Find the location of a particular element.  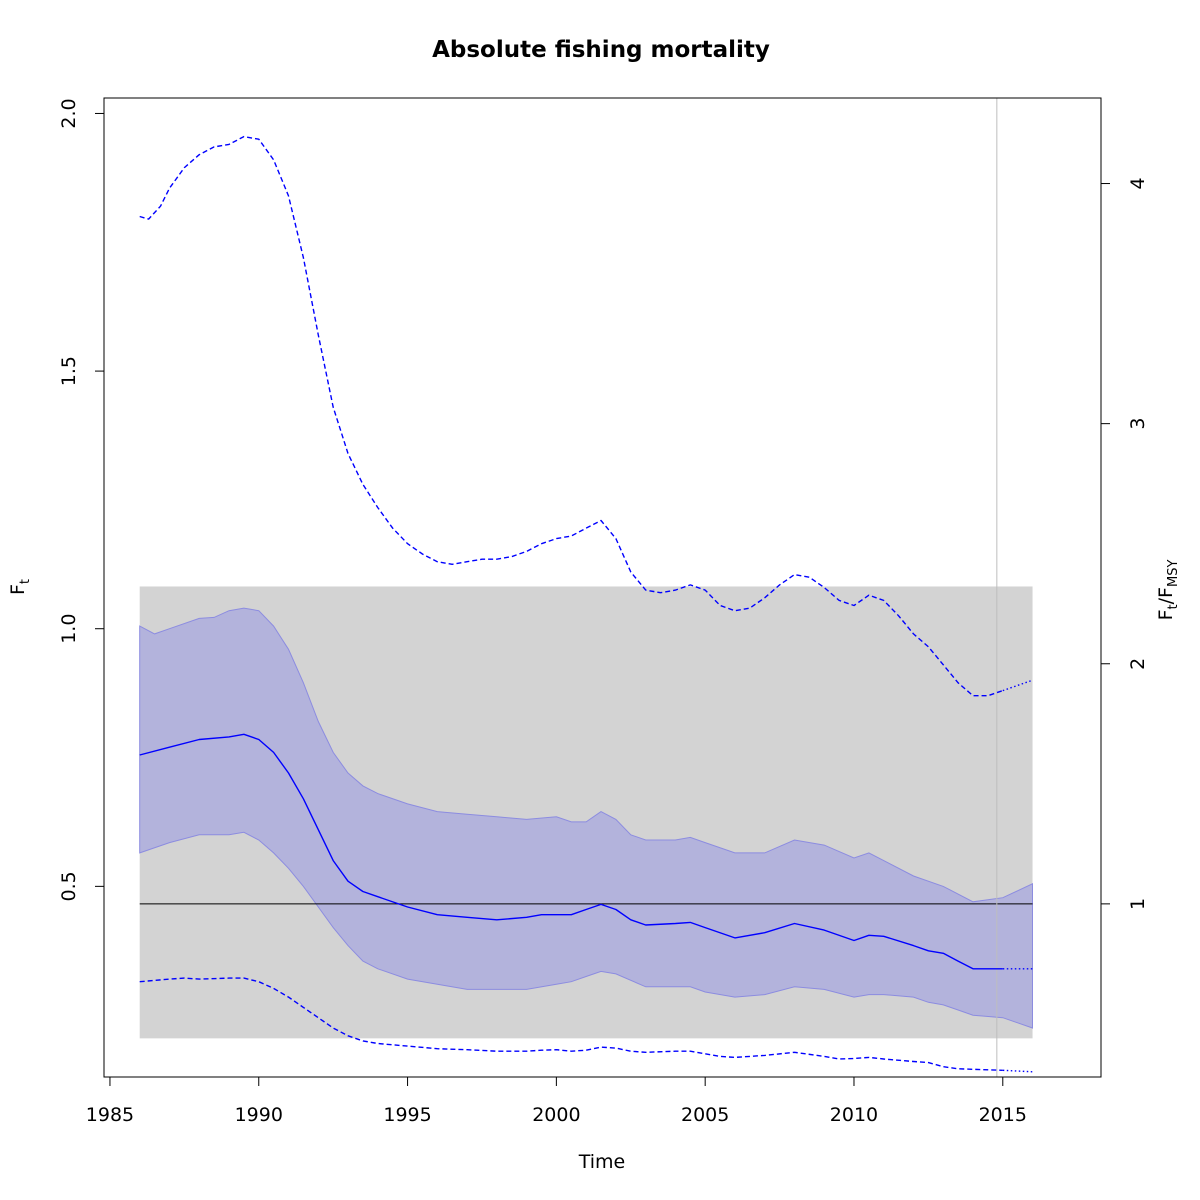

y2-tick-label: 2 is located at coordinates (1138, 664).